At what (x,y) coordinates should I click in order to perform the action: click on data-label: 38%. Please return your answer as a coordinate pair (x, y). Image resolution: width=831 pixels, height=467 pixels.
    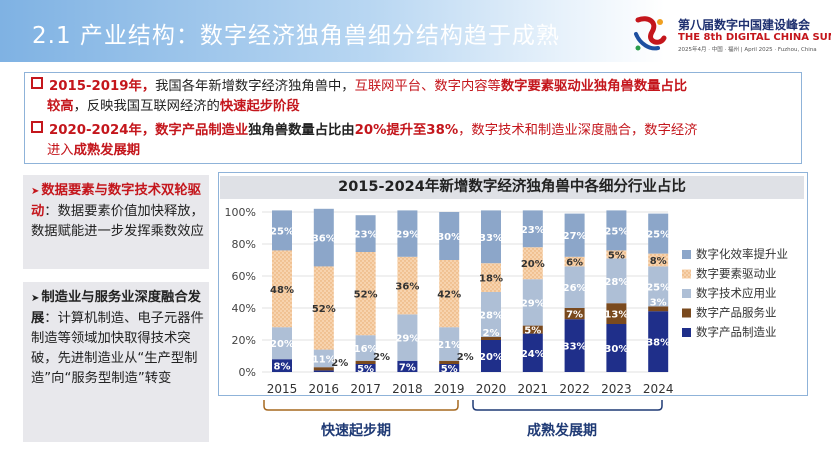
    Looking at the image, I should click on (658, 343).